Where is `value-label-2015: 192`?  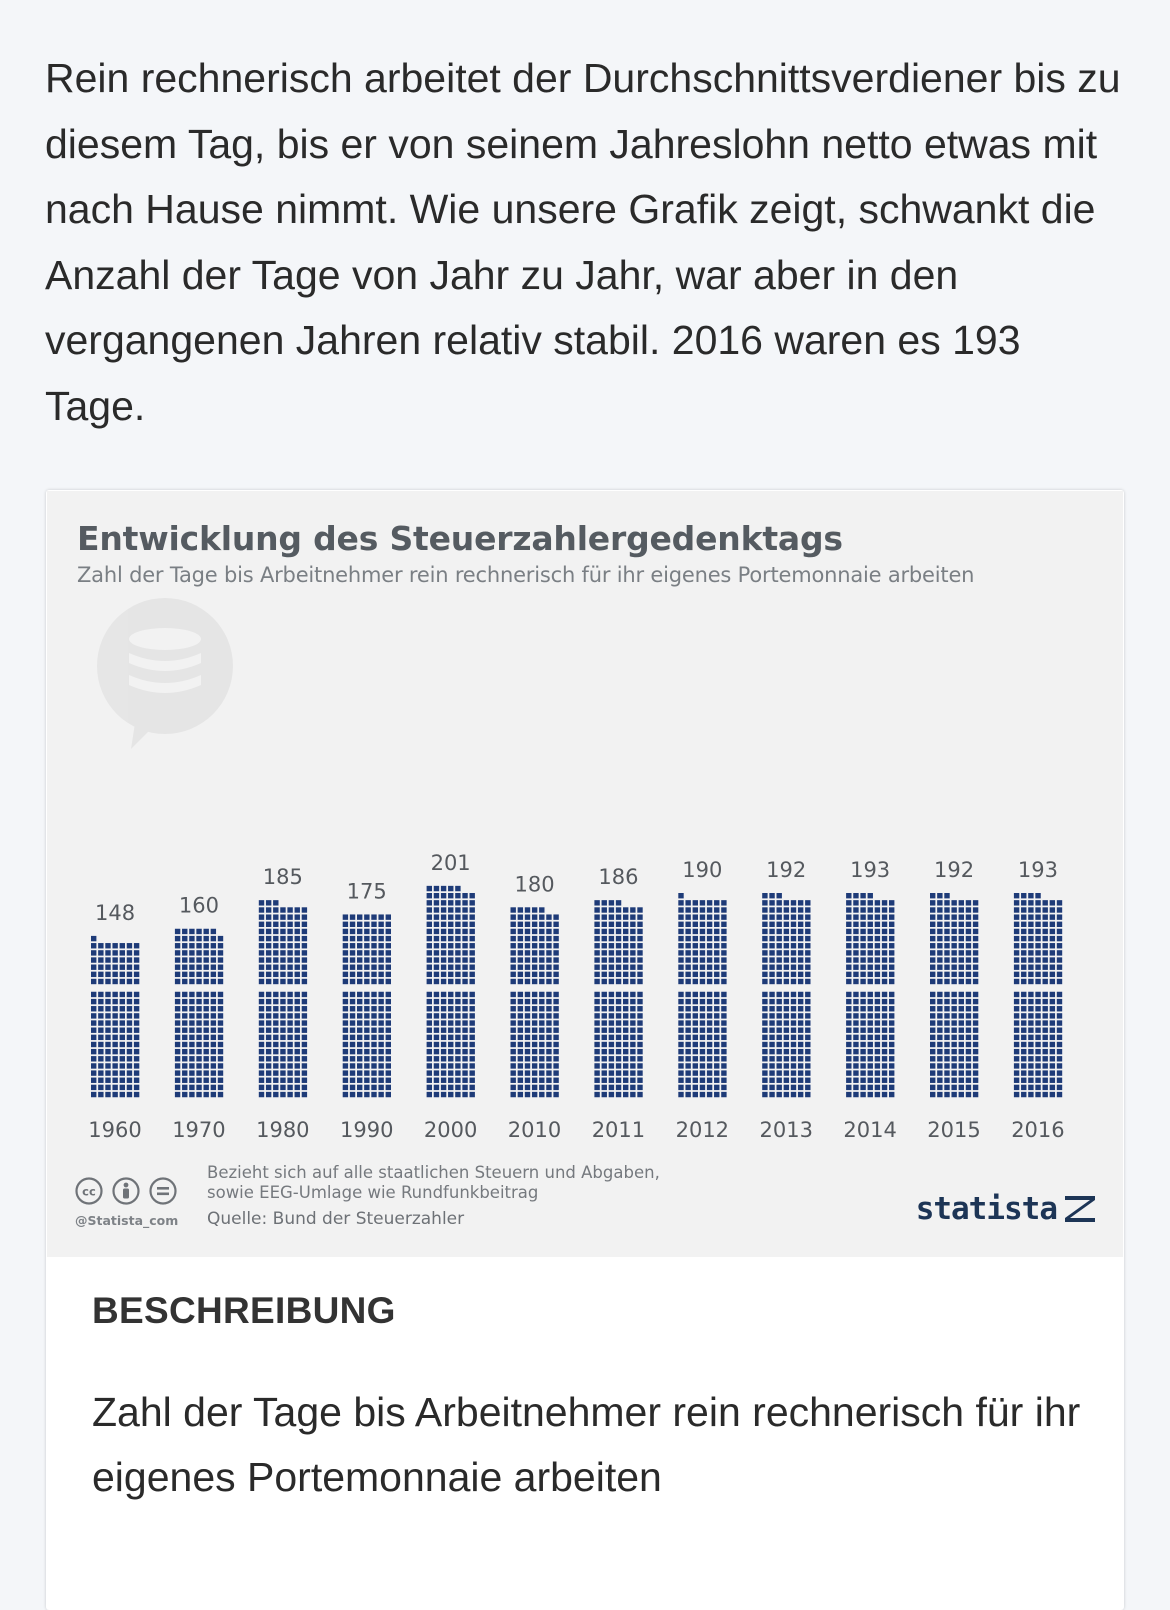
value-label-2015: 192 is located at coordinates (954, 870).